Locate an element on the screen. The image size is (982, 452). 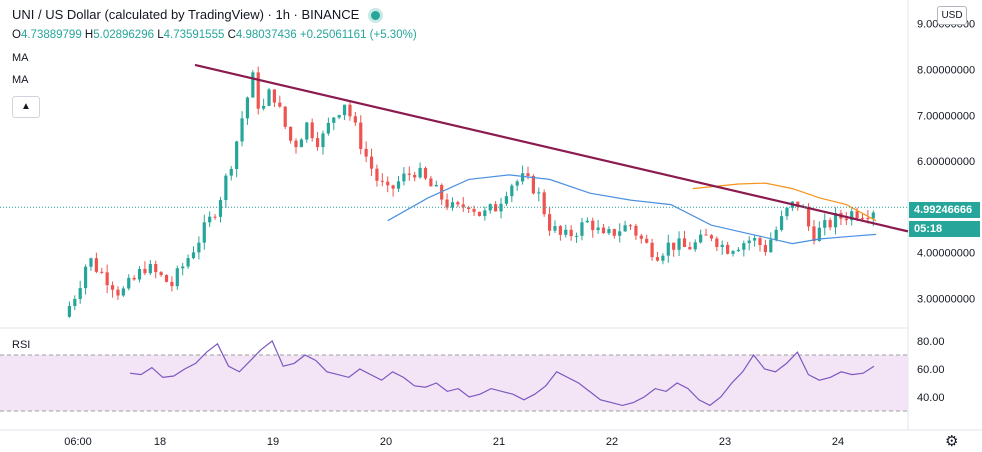
last-price-tag: 4.99246666 is located at coordinates (944, 210).